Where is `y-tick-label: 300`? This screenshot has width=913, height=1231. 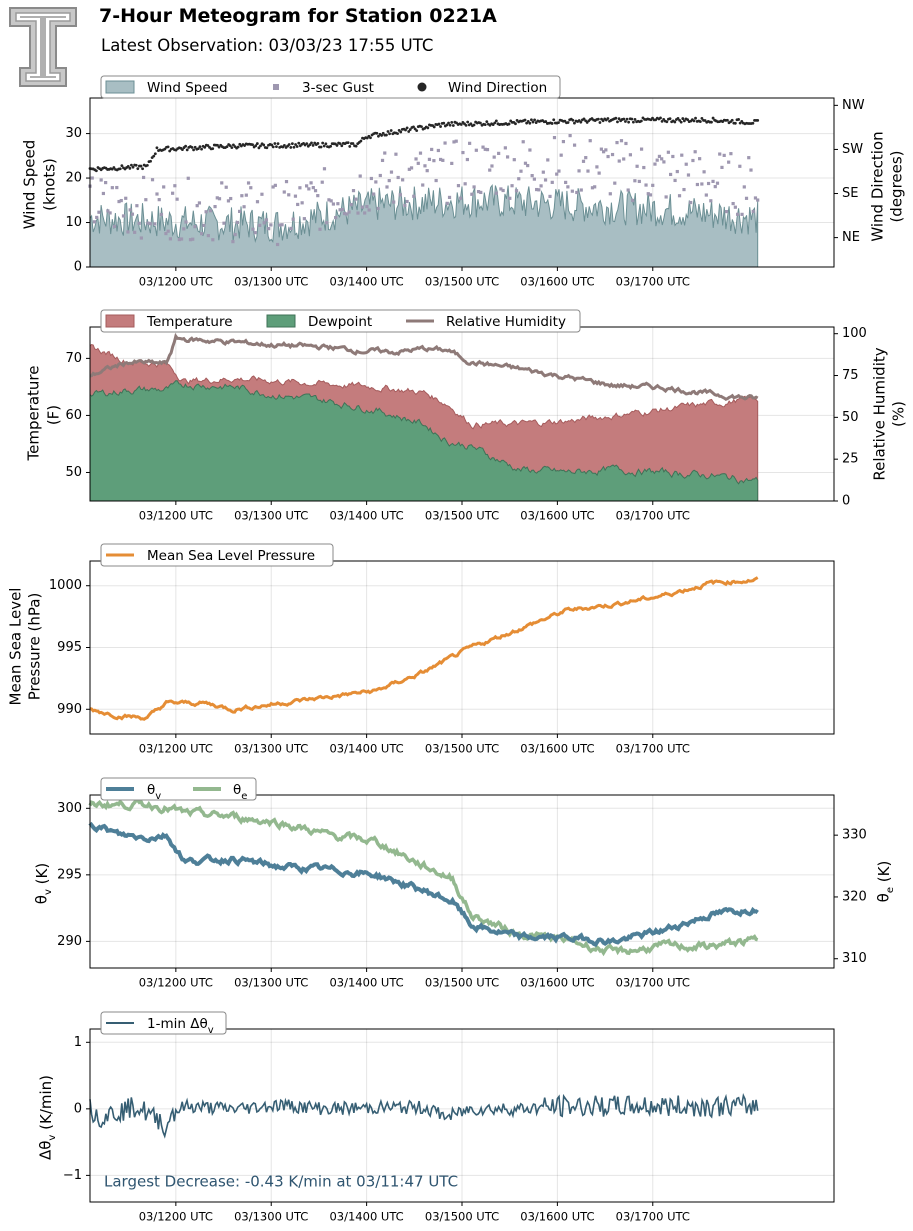
y-tick-label: 300 is located at coordinates (69, 808).